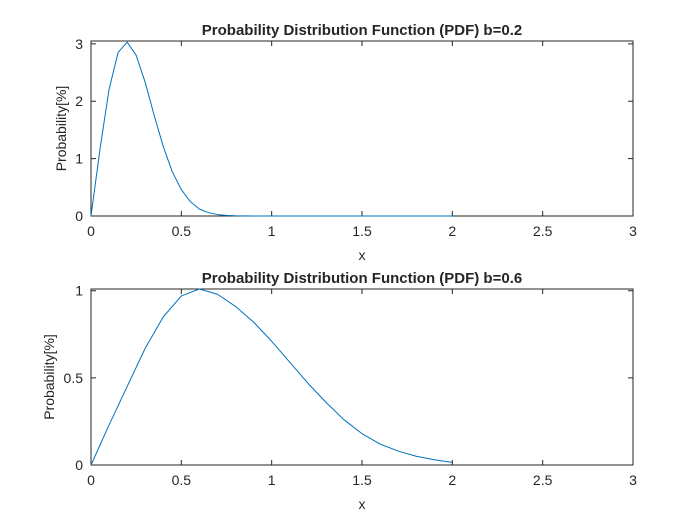 The height and width of the screenshot is (530, 700). I want to click on chart-2-xtick-label: 1.5, so click(362, 480).